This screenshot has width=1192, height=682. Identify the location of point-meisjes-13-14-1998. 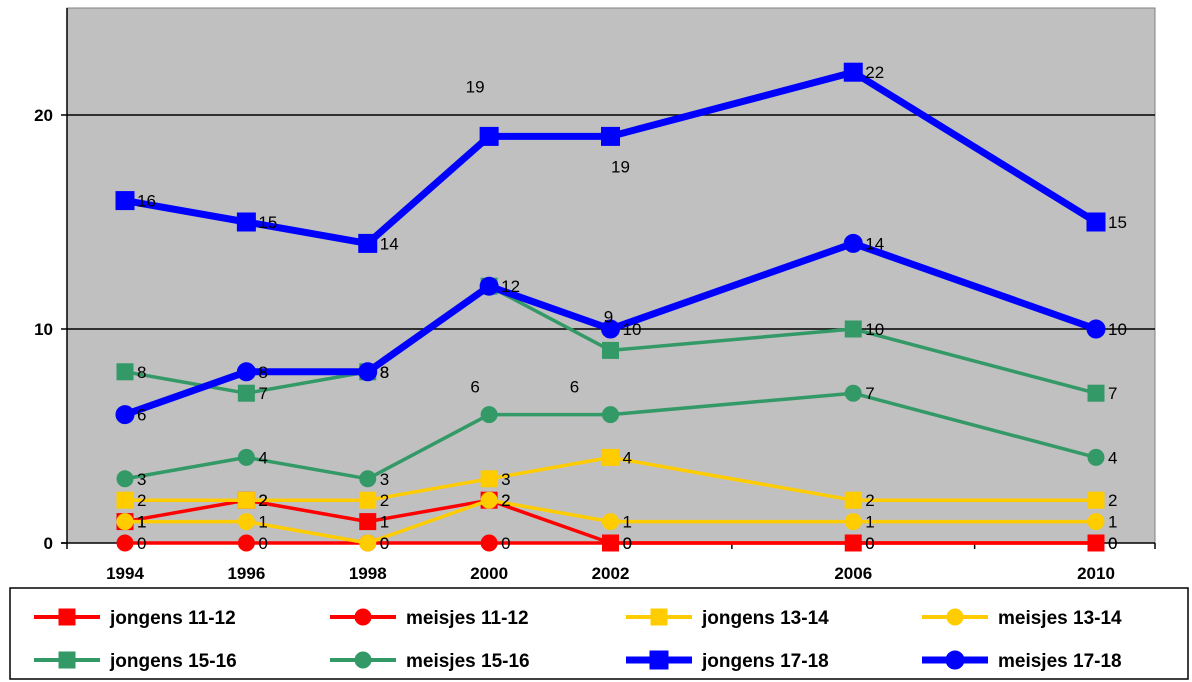
(368, 543).